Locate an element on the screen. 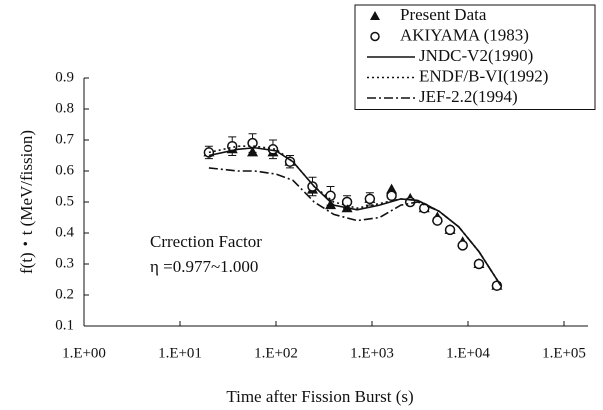 This screenshot has height=410, width=603. y-tick-label: 0.6 is located at coordinates (64, 170).